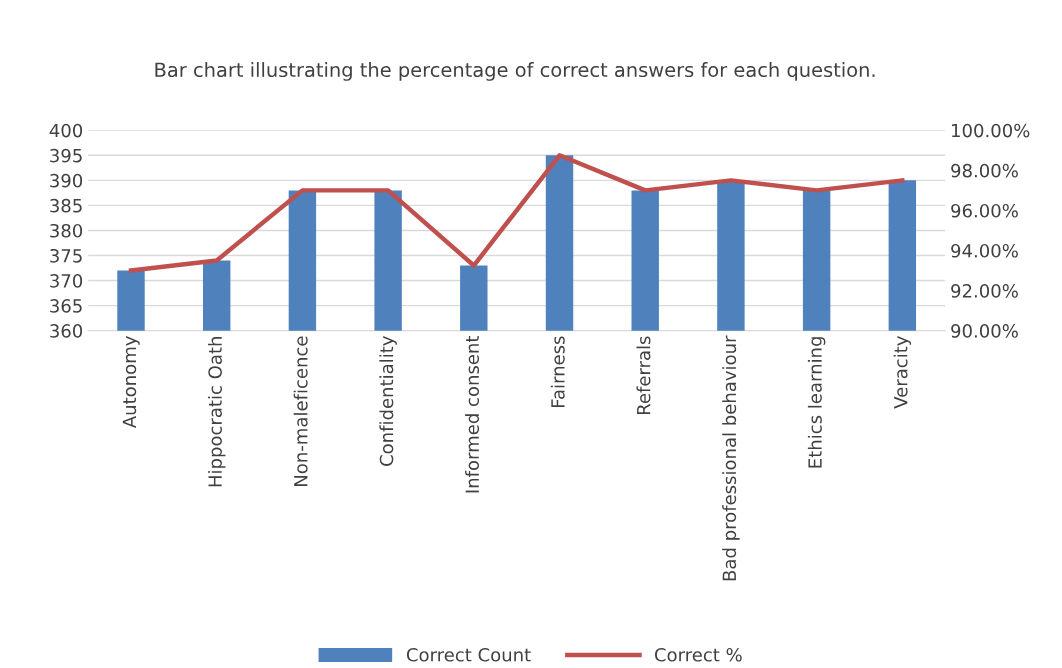 This screenshot has width=1062, height=668. Describe the element at coordinates (216, 412) in the screenshot. I see `x-tick-label: Hippocratic Oath` at that location.